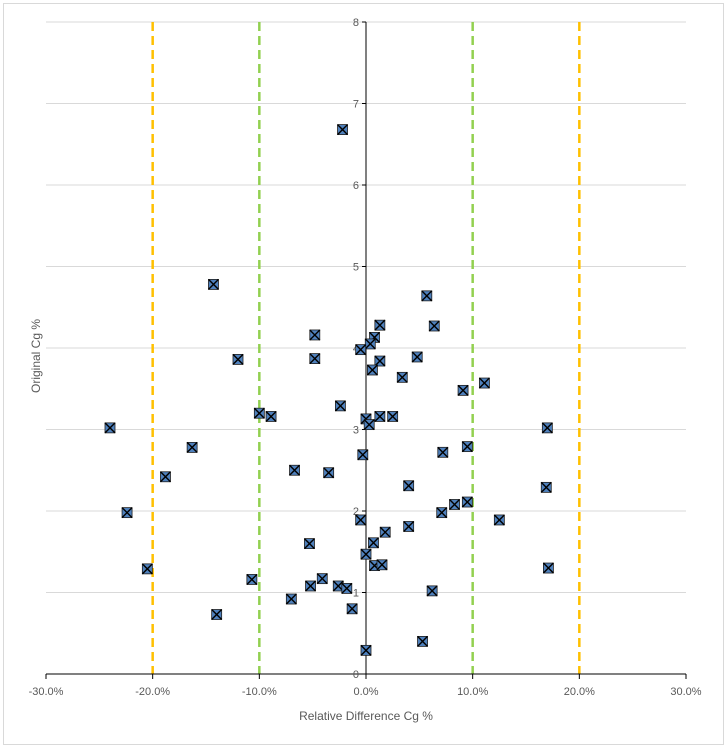 The height and width of the screenshot is (749, 727). I want to click on x-tick-label: 20.0%, so click(579, 692).